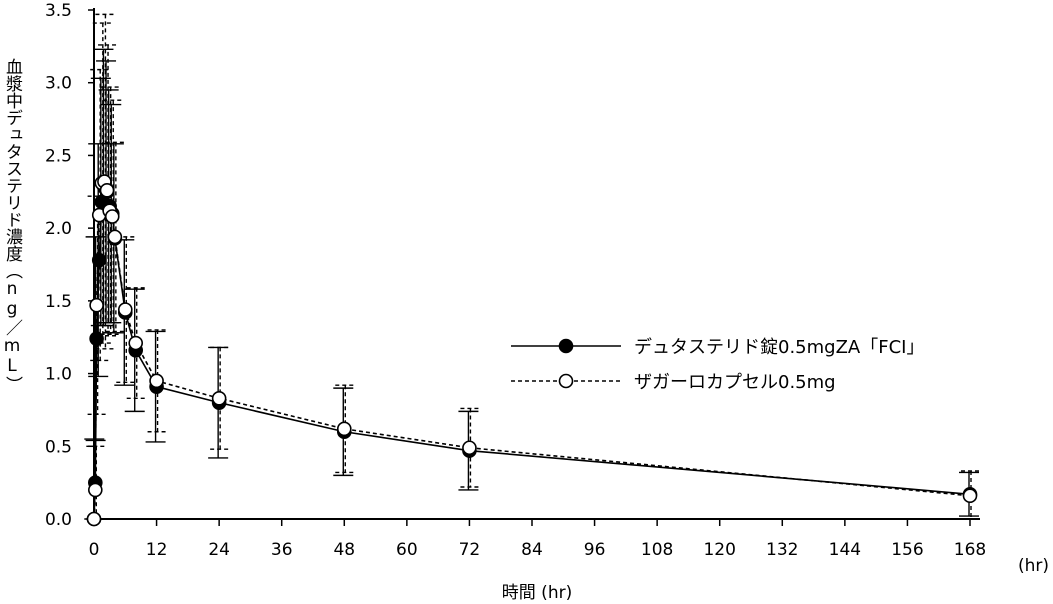 This screenshot has width=1053, height=604. I want to click on y-tick-label: 2.5, so click(58, 156).